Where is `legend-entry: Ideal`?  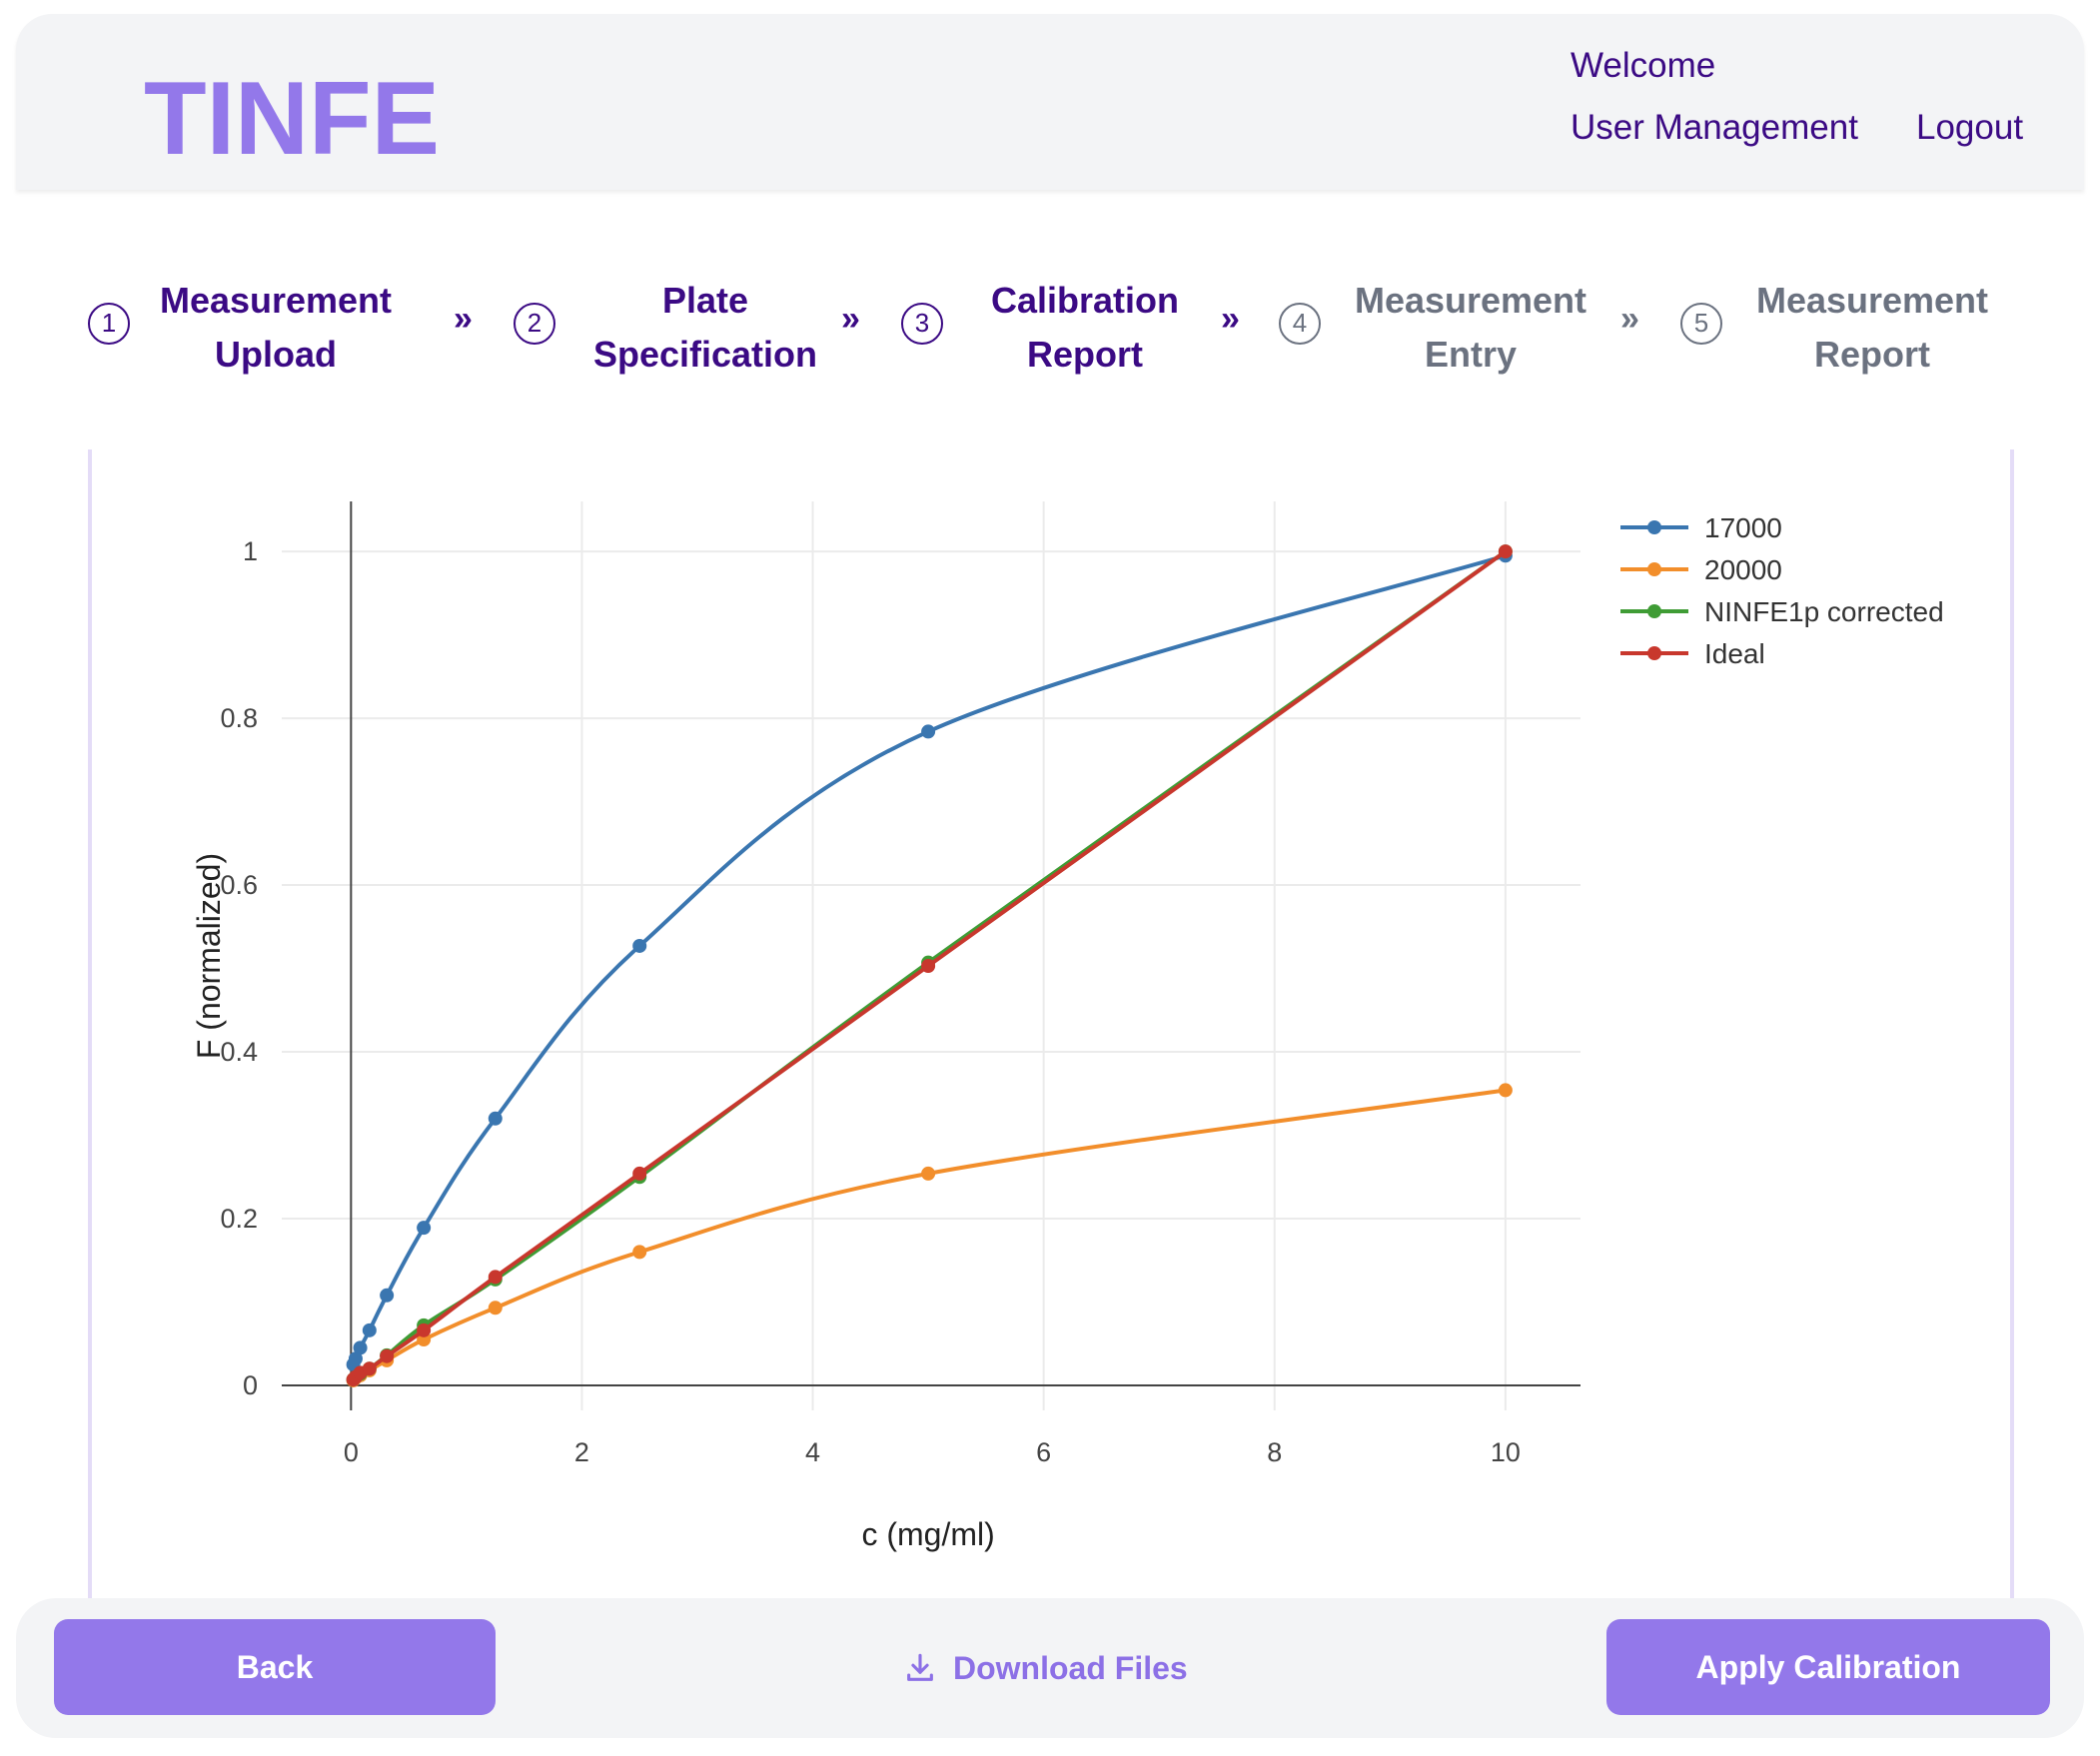
legend-entry: Ideal is located at coordinates (1735, 653).